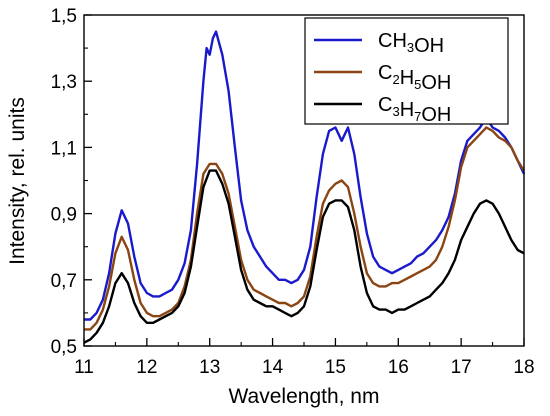 Image resolution: width=550 pixels, height=416 pixels. What do you see at coordinates (64, 281) in the screenshot?
I see `y-tick-label-1: 0,7` at bounding box center [64, 281].